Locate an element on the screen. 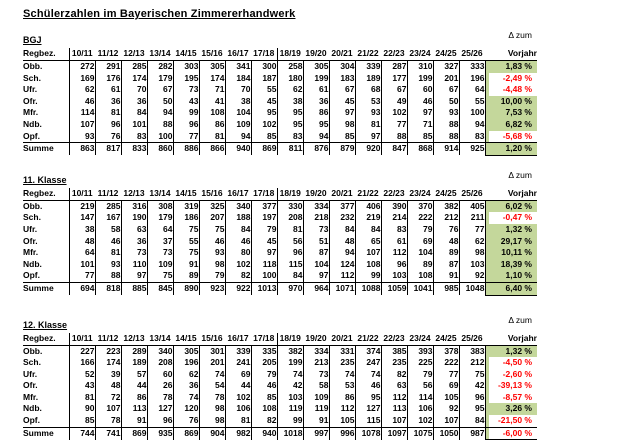  cell-value: 104 is located at coordinates (316, 265).